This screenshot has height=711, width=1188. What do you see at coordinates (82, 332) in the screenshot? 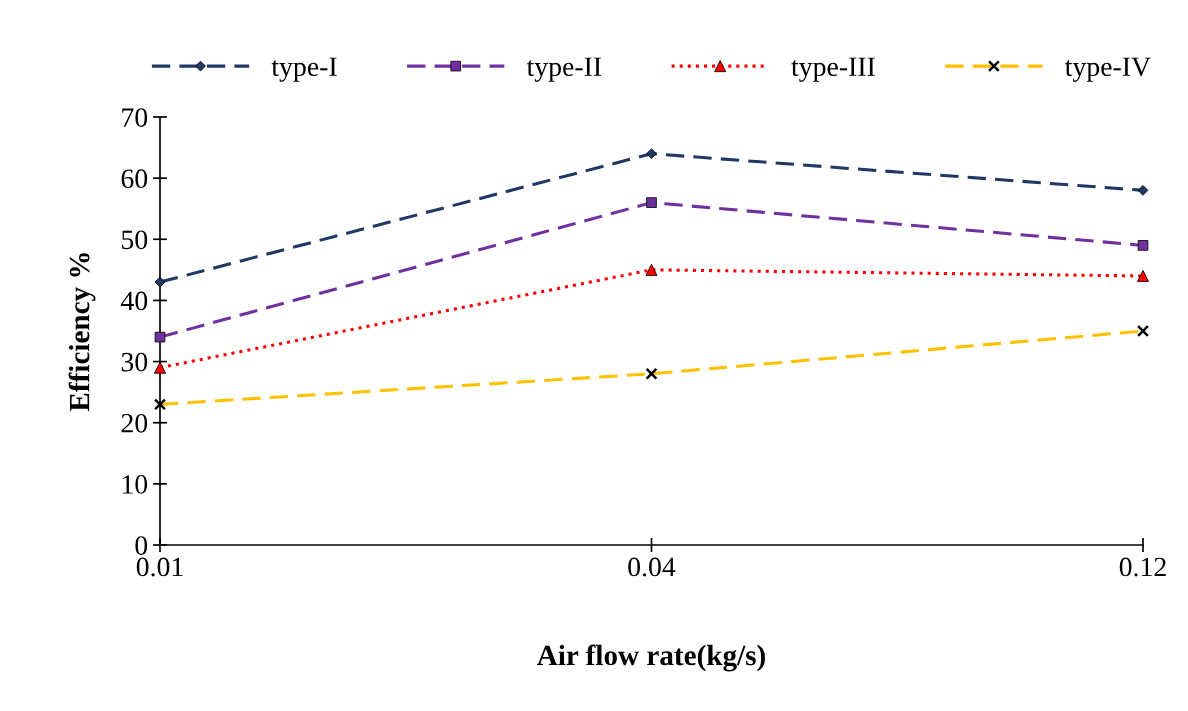
I see `y-axis-title: Efficiency %` at bounding box center [82, 332].